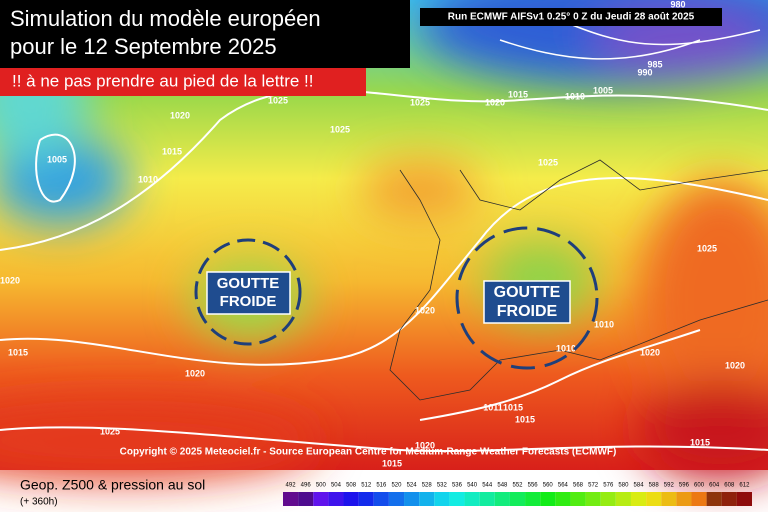 The width and height of the screenshot is (768, 517). What do you see at coordinates (427, 486) in the screenshot?
I see `colorbar-label: 528` at bounding box center [427, 486].